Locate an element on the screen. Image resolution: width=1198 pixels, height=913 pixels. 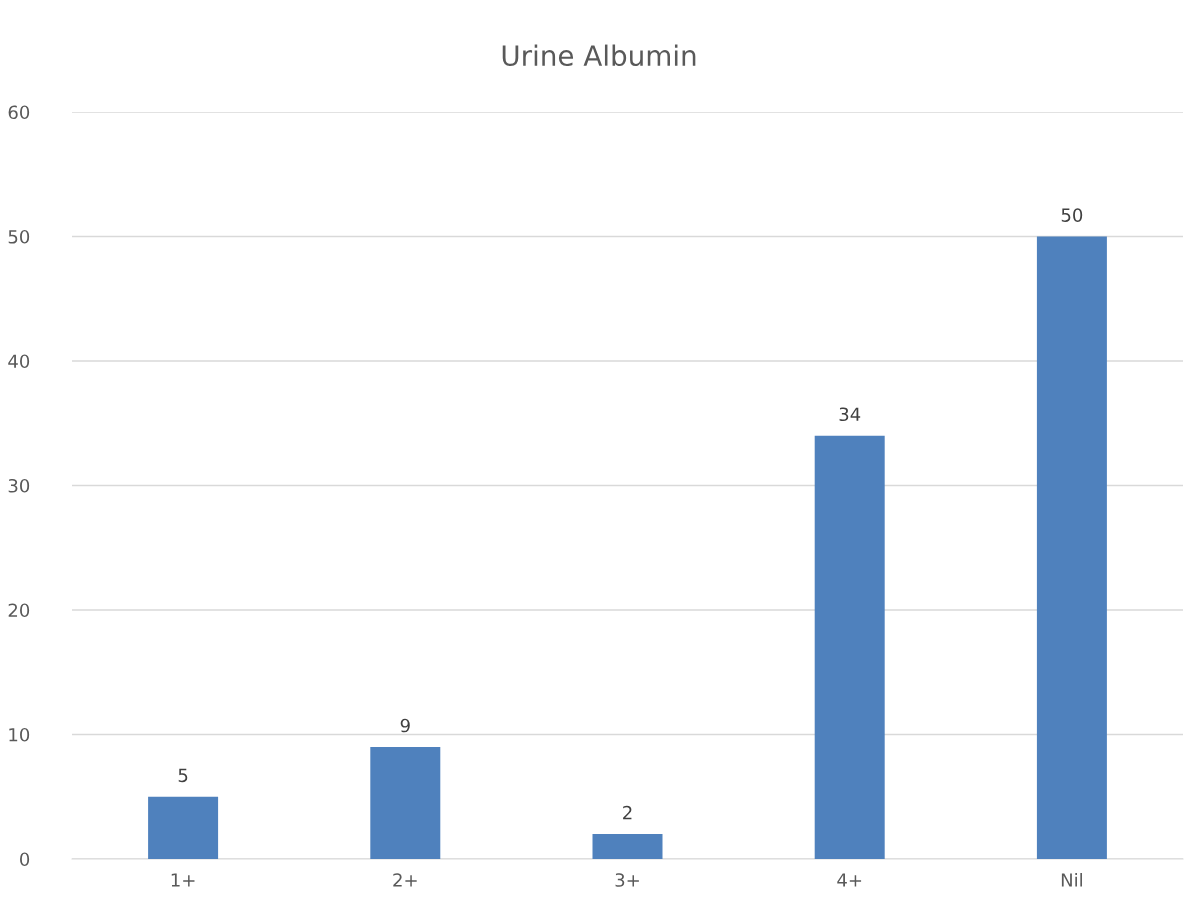
data-label: 9 is located at coordinates (405, 725).